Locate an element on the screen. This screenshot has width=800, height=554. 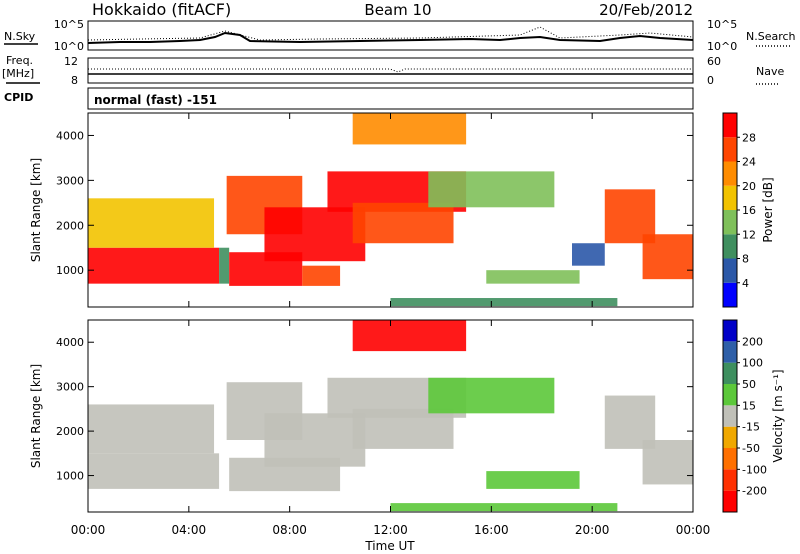
x-tick-label: 04:00 is located at coordinates (189, 530).